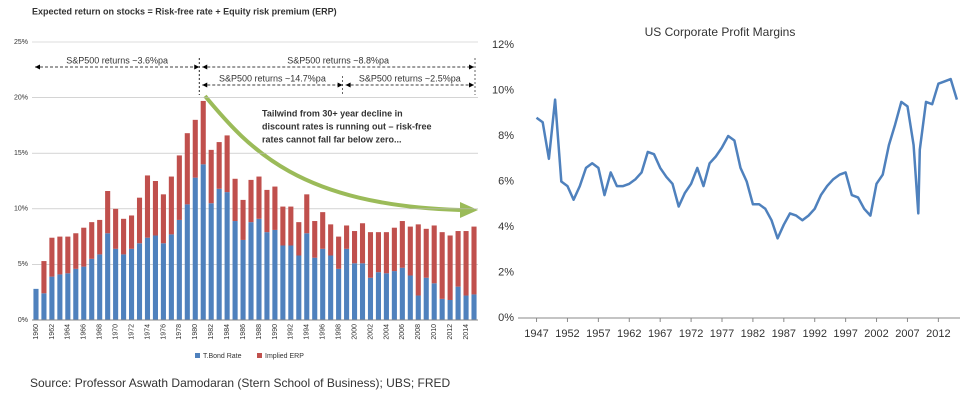 Image resolution: width=975 pixels, height=401 pixels. Describe the element at coordinates (338, 60) in the screenshot. I see `annotation: S&P500 returns ~8.8%pa` at that location.